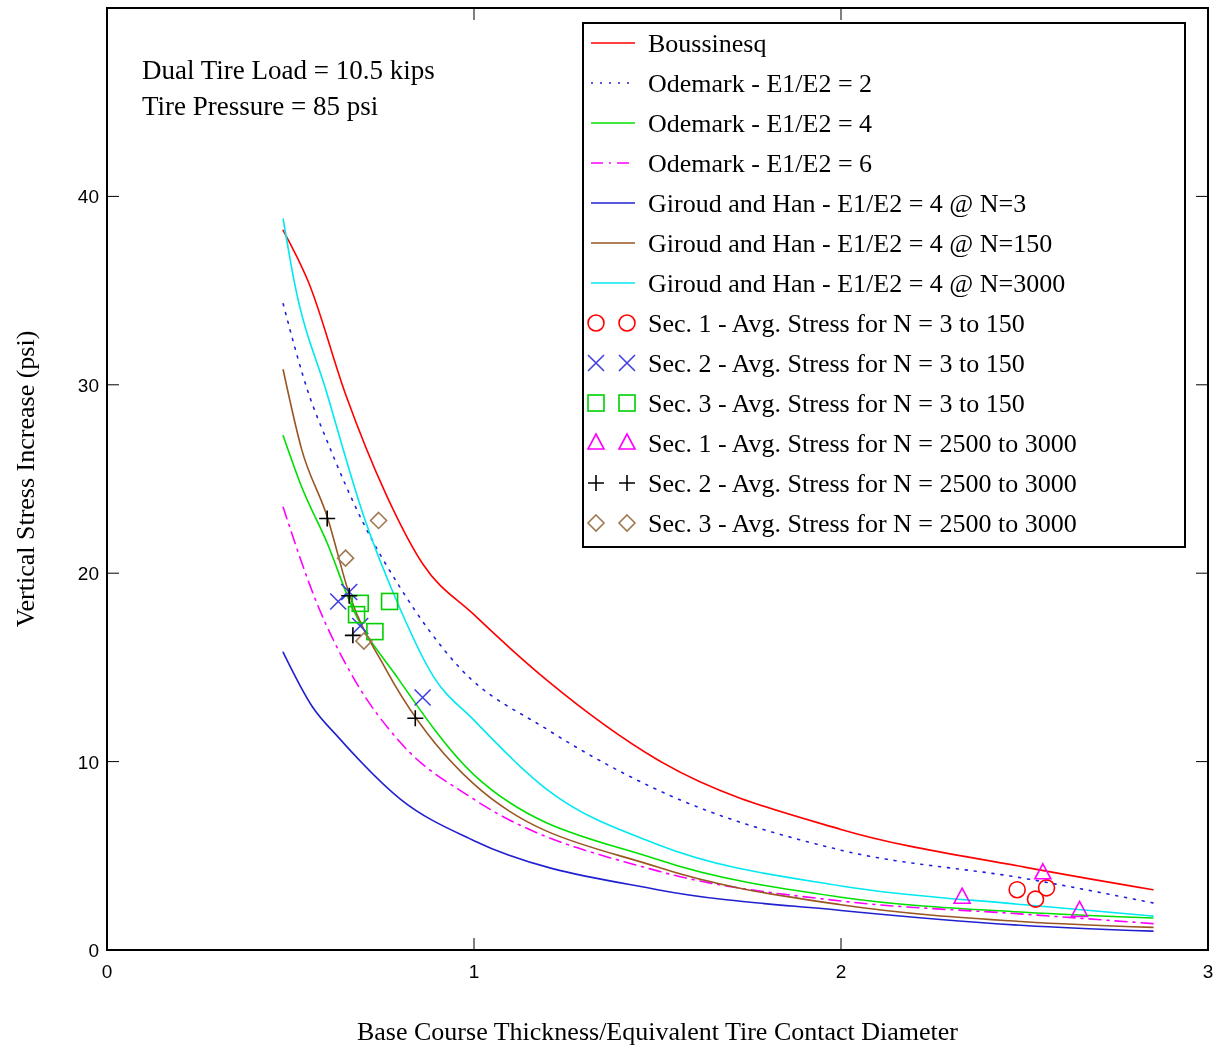 The height and width of the screenshot is (1050, 1225). What do you see at coordinates (862, 523) in the screenshot?
I see `legend-label: Sec. 3 - Avg. Stress for N = 2500 to 3000` at bounding box center [862, 523].